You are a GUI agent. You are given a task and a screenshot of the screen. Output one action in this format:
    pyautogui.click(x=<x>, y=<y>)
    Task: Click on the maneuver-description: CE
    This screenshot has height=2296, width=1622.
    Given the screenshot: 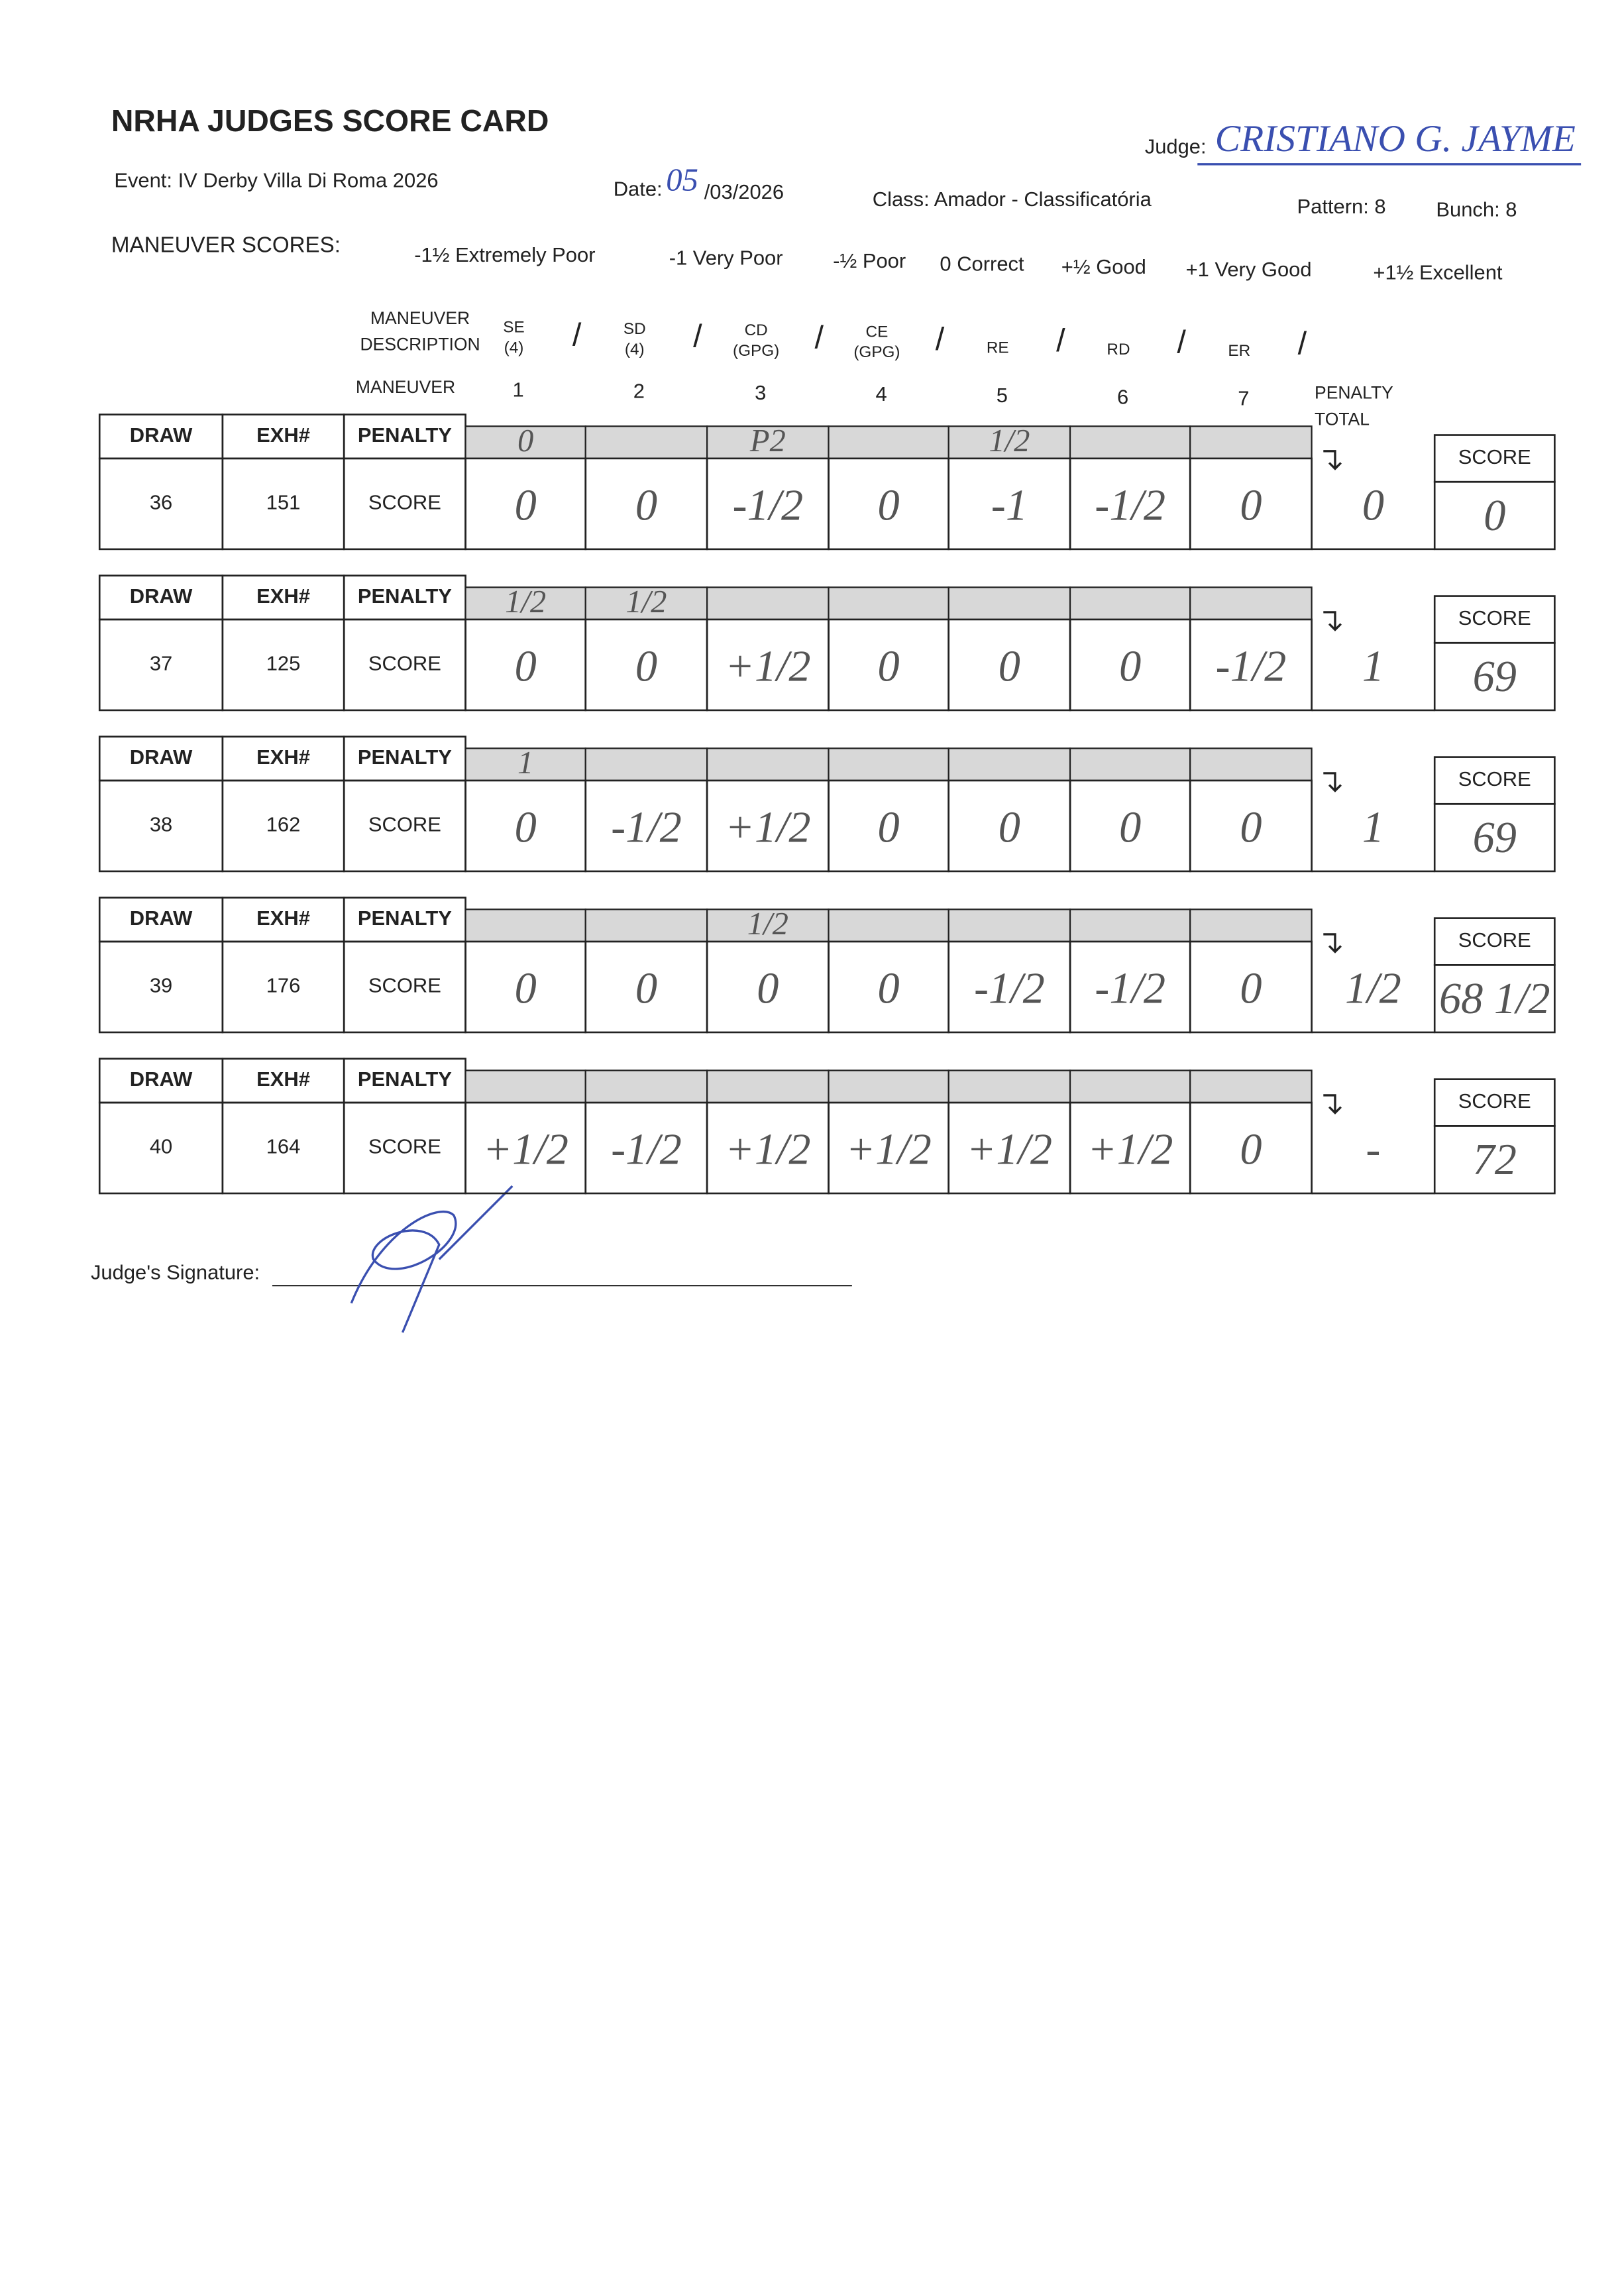 What is the action you would take?
    pyautogui.click(x=877, y=332)
    